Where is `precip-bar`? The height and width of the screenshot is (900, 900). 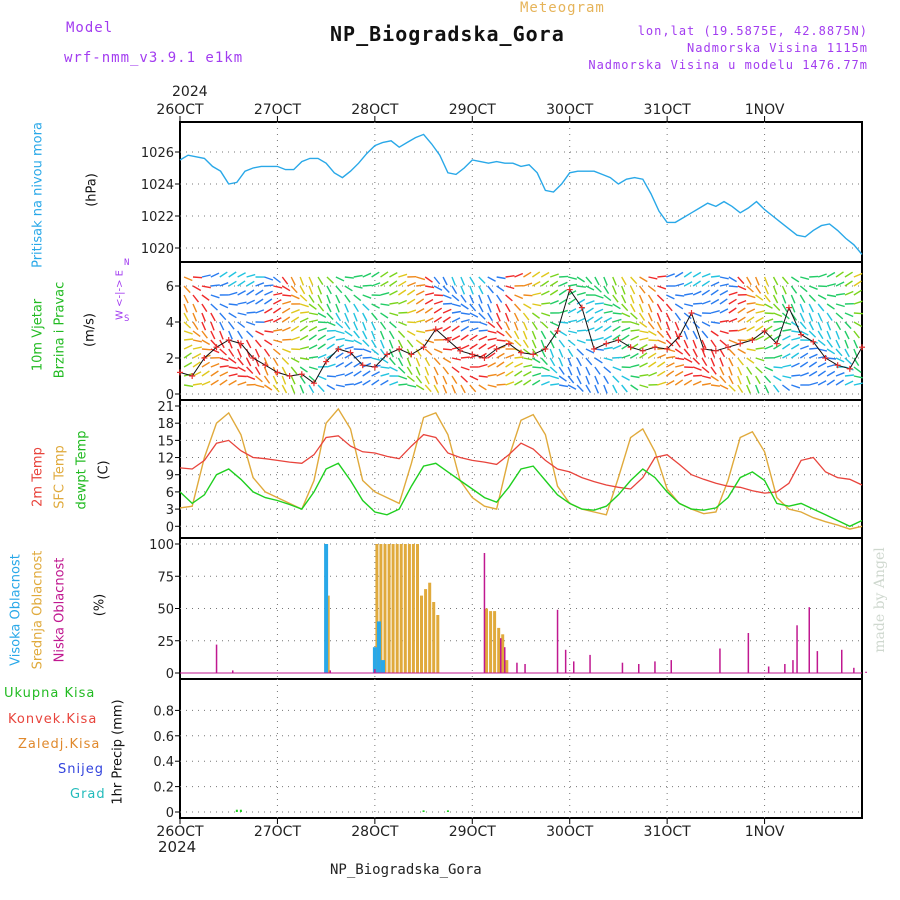
precip-bar is located at coordinates (236, 810).